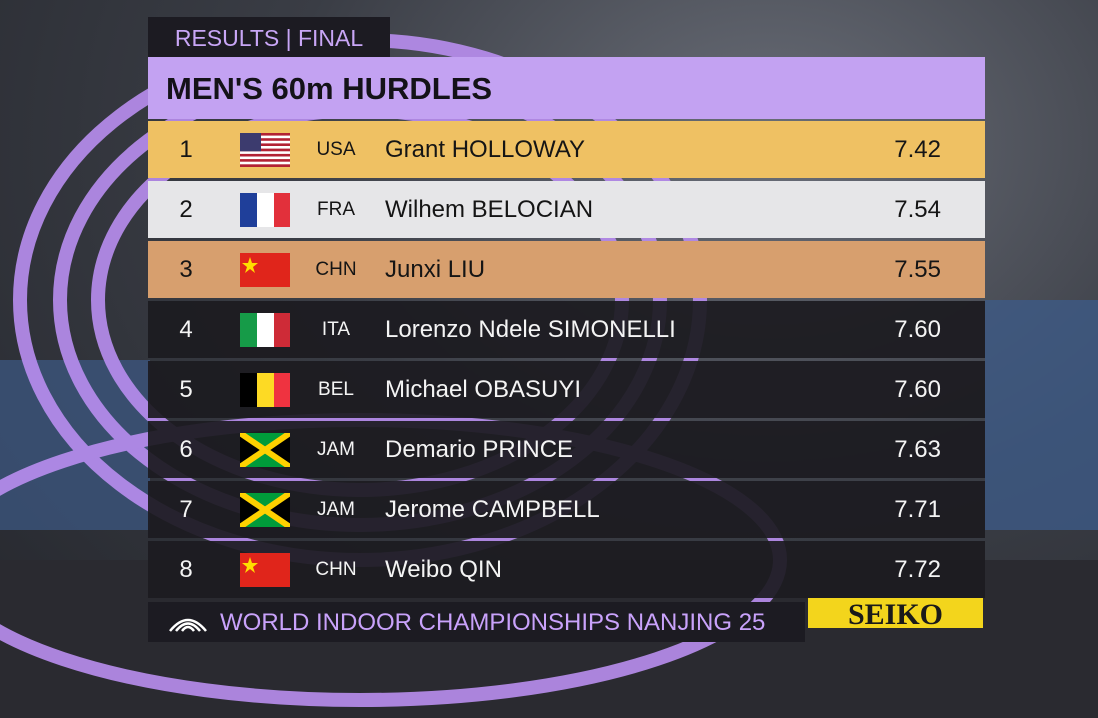 This screenshot has width=1098, height=718. What do you see at coordinates (186, 149) in the screenshot?
I see `rank: 1` at bounding box center [186, 149].